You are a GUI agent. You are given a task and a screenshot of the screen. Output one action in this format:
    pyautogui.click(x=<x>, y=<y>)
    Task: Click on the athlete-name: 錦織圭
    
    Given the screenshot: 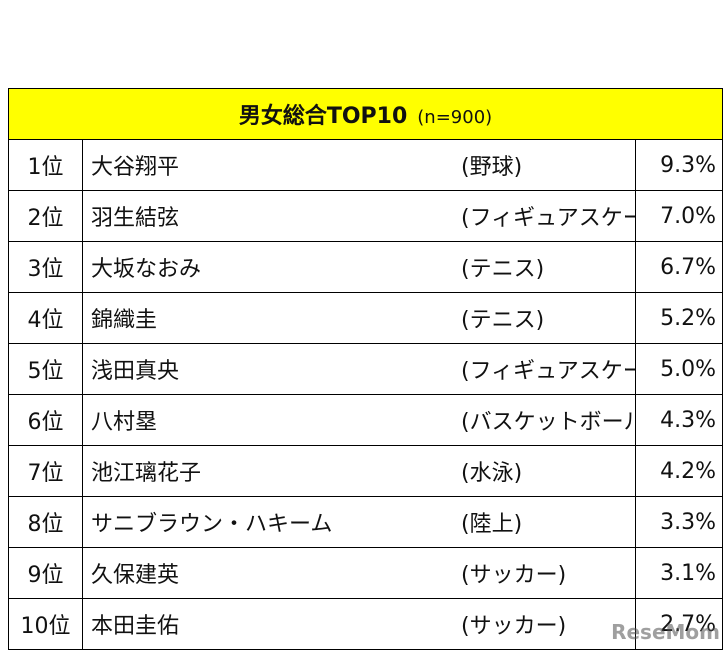 What is the action you would take?
    pyautogui.click(x=124, y=320)
    